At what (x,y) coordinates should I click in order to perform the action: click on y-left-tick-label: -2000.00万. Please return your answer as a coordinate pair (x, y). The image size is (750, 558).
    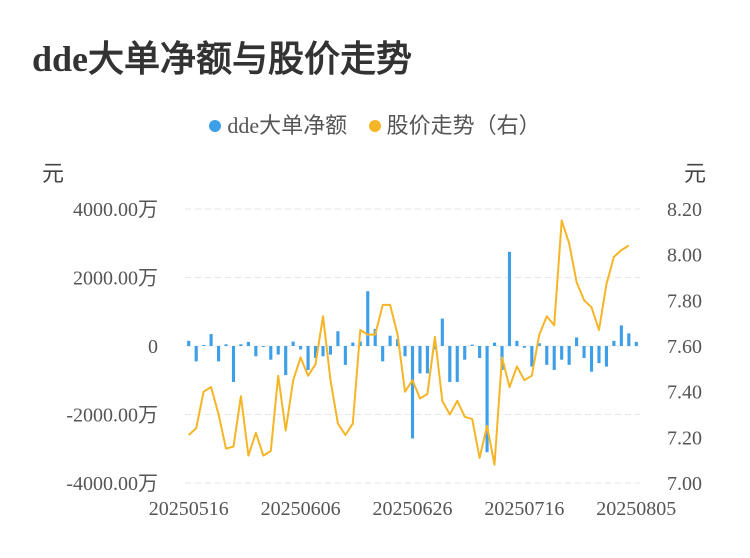
    Looking at the image, I should click on (112, 416).